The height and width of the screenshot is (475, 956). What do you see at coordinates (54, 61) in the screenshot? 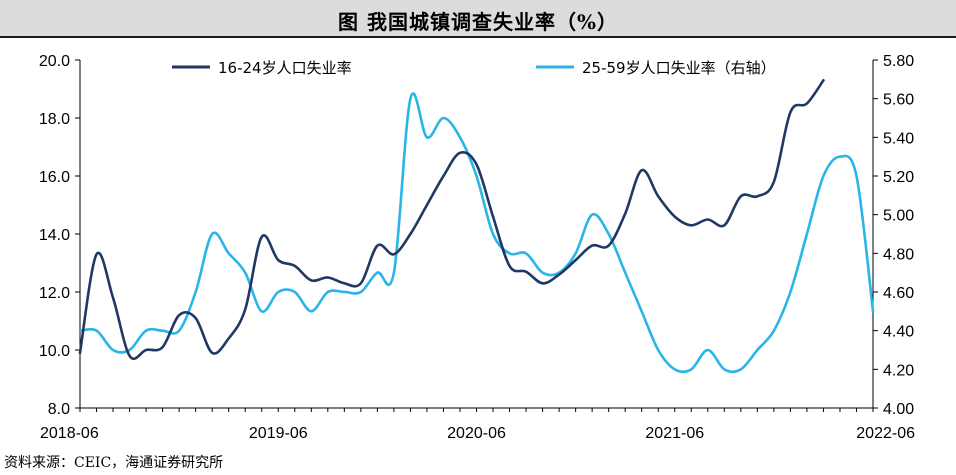
I see `y-left-tick-label: 20.0` at bounding box center [54, 61].